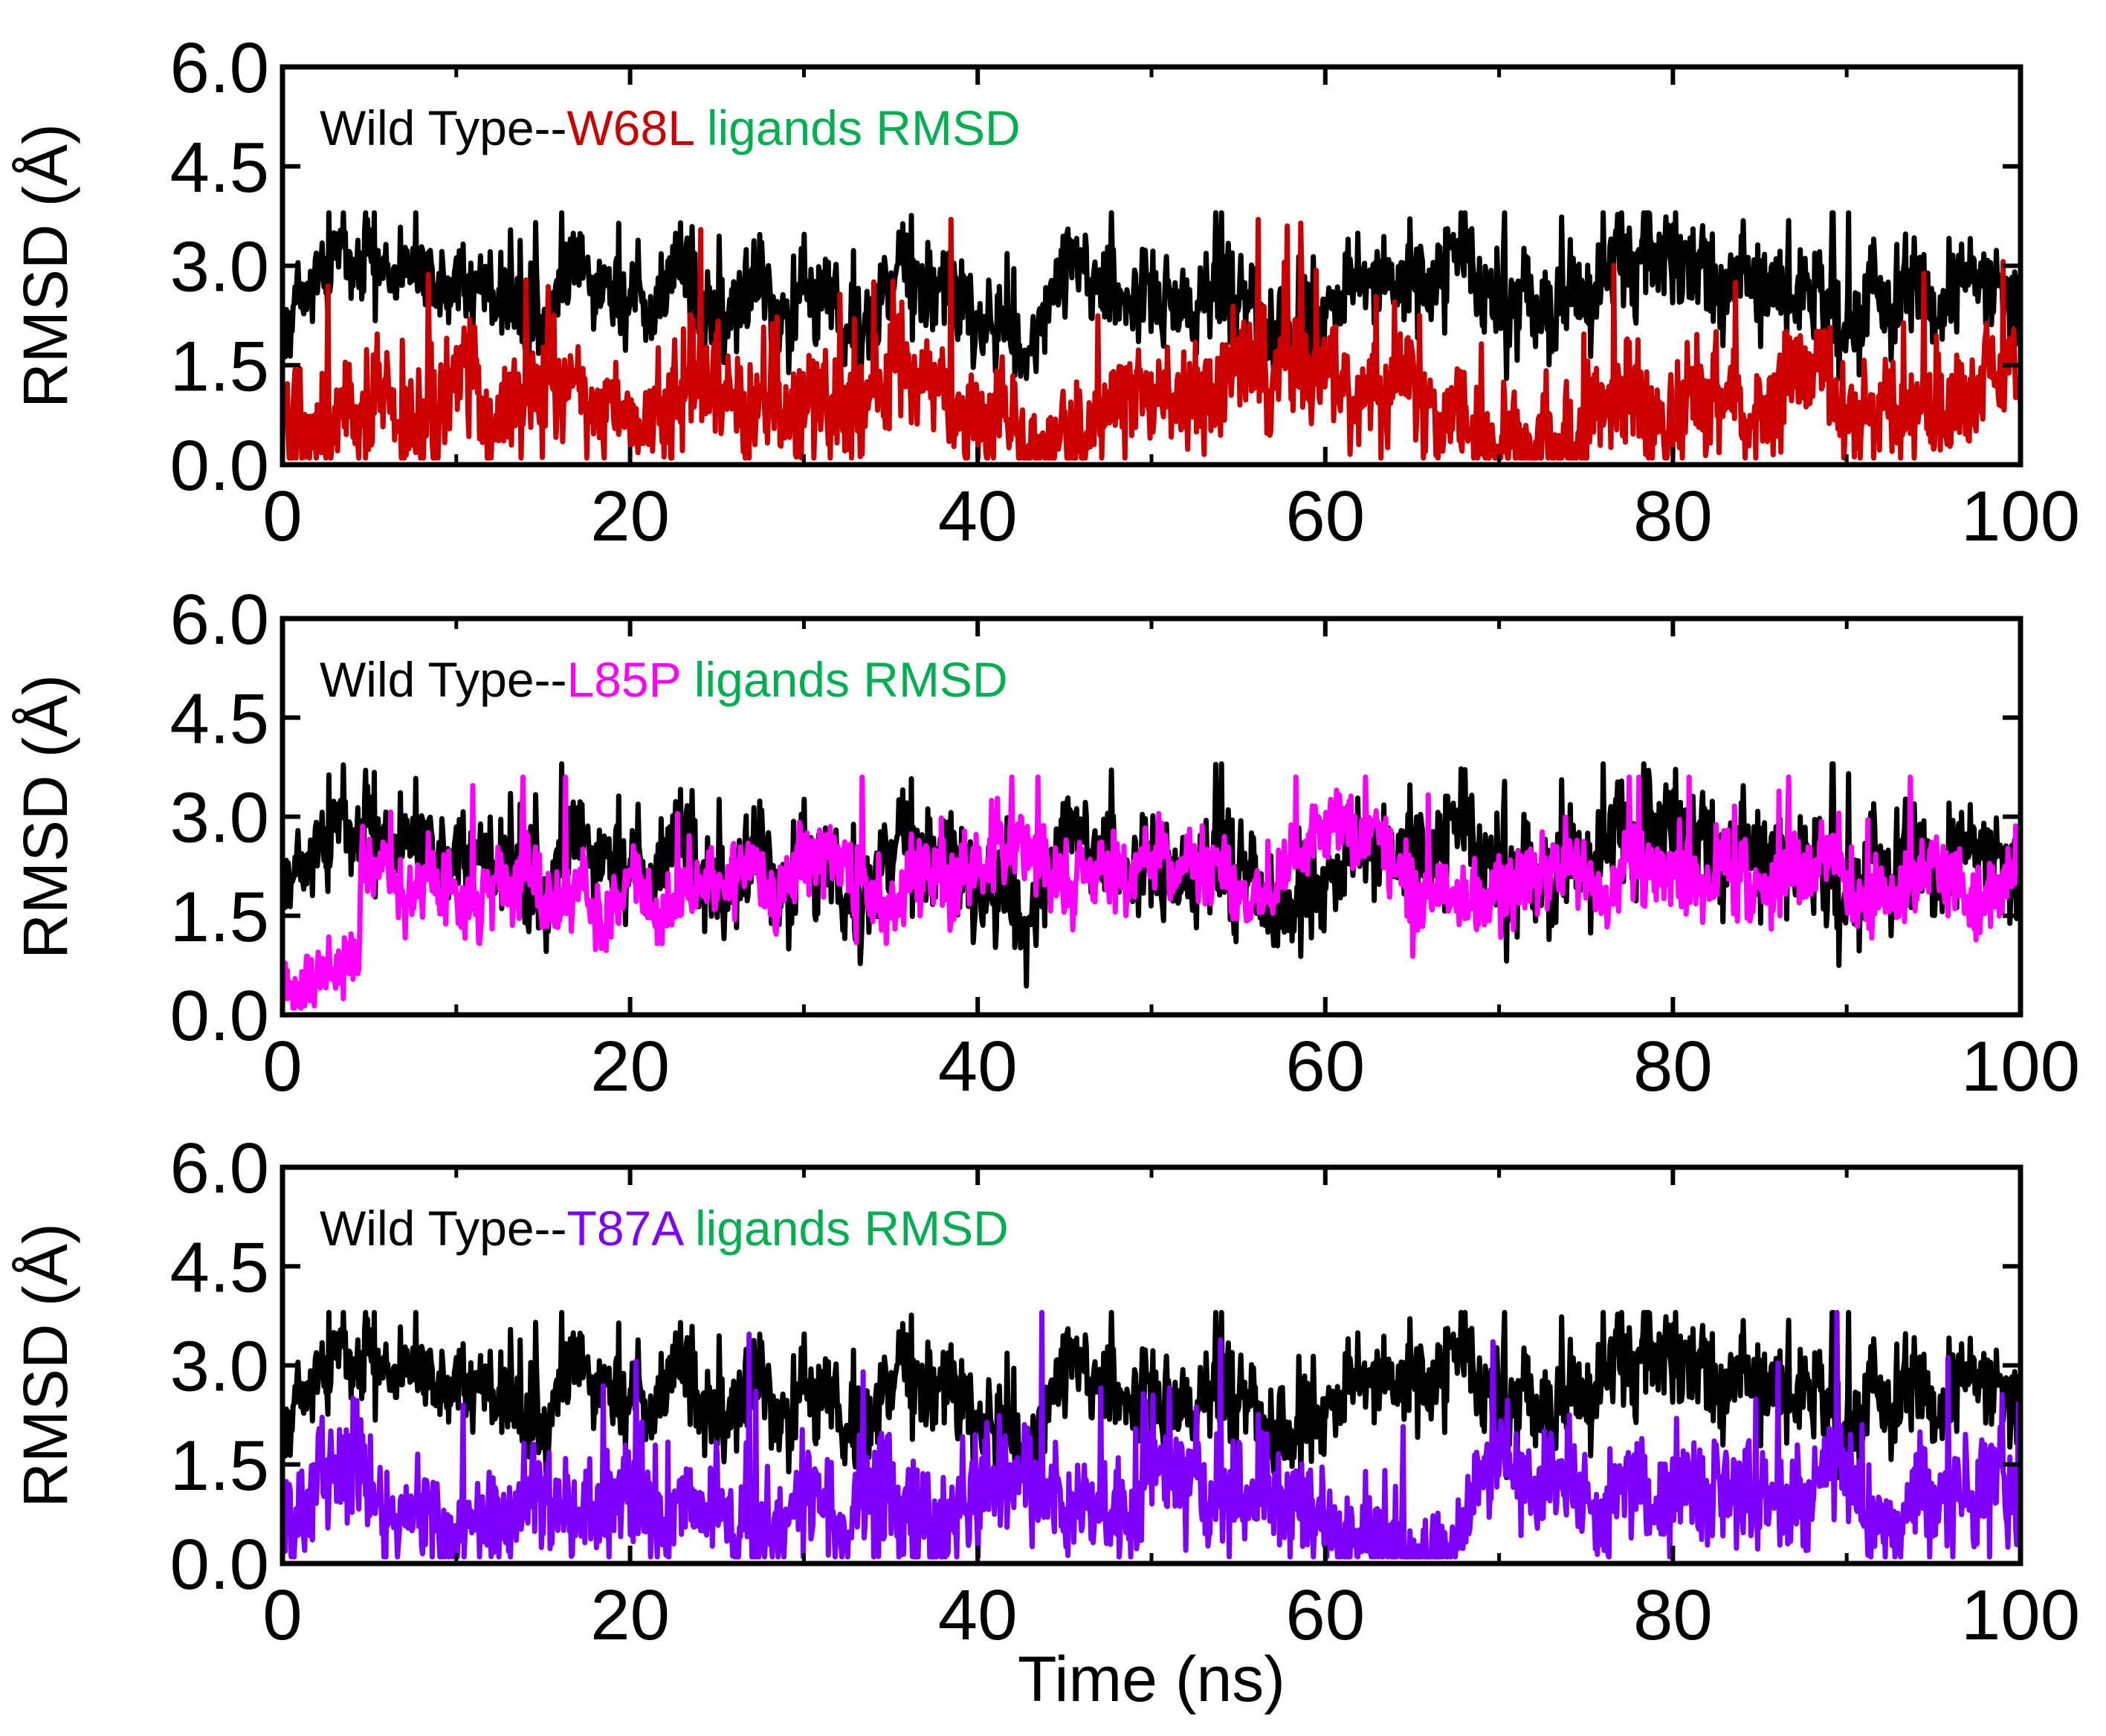  I want to click on series-line-w68l, so click(1151, 338).